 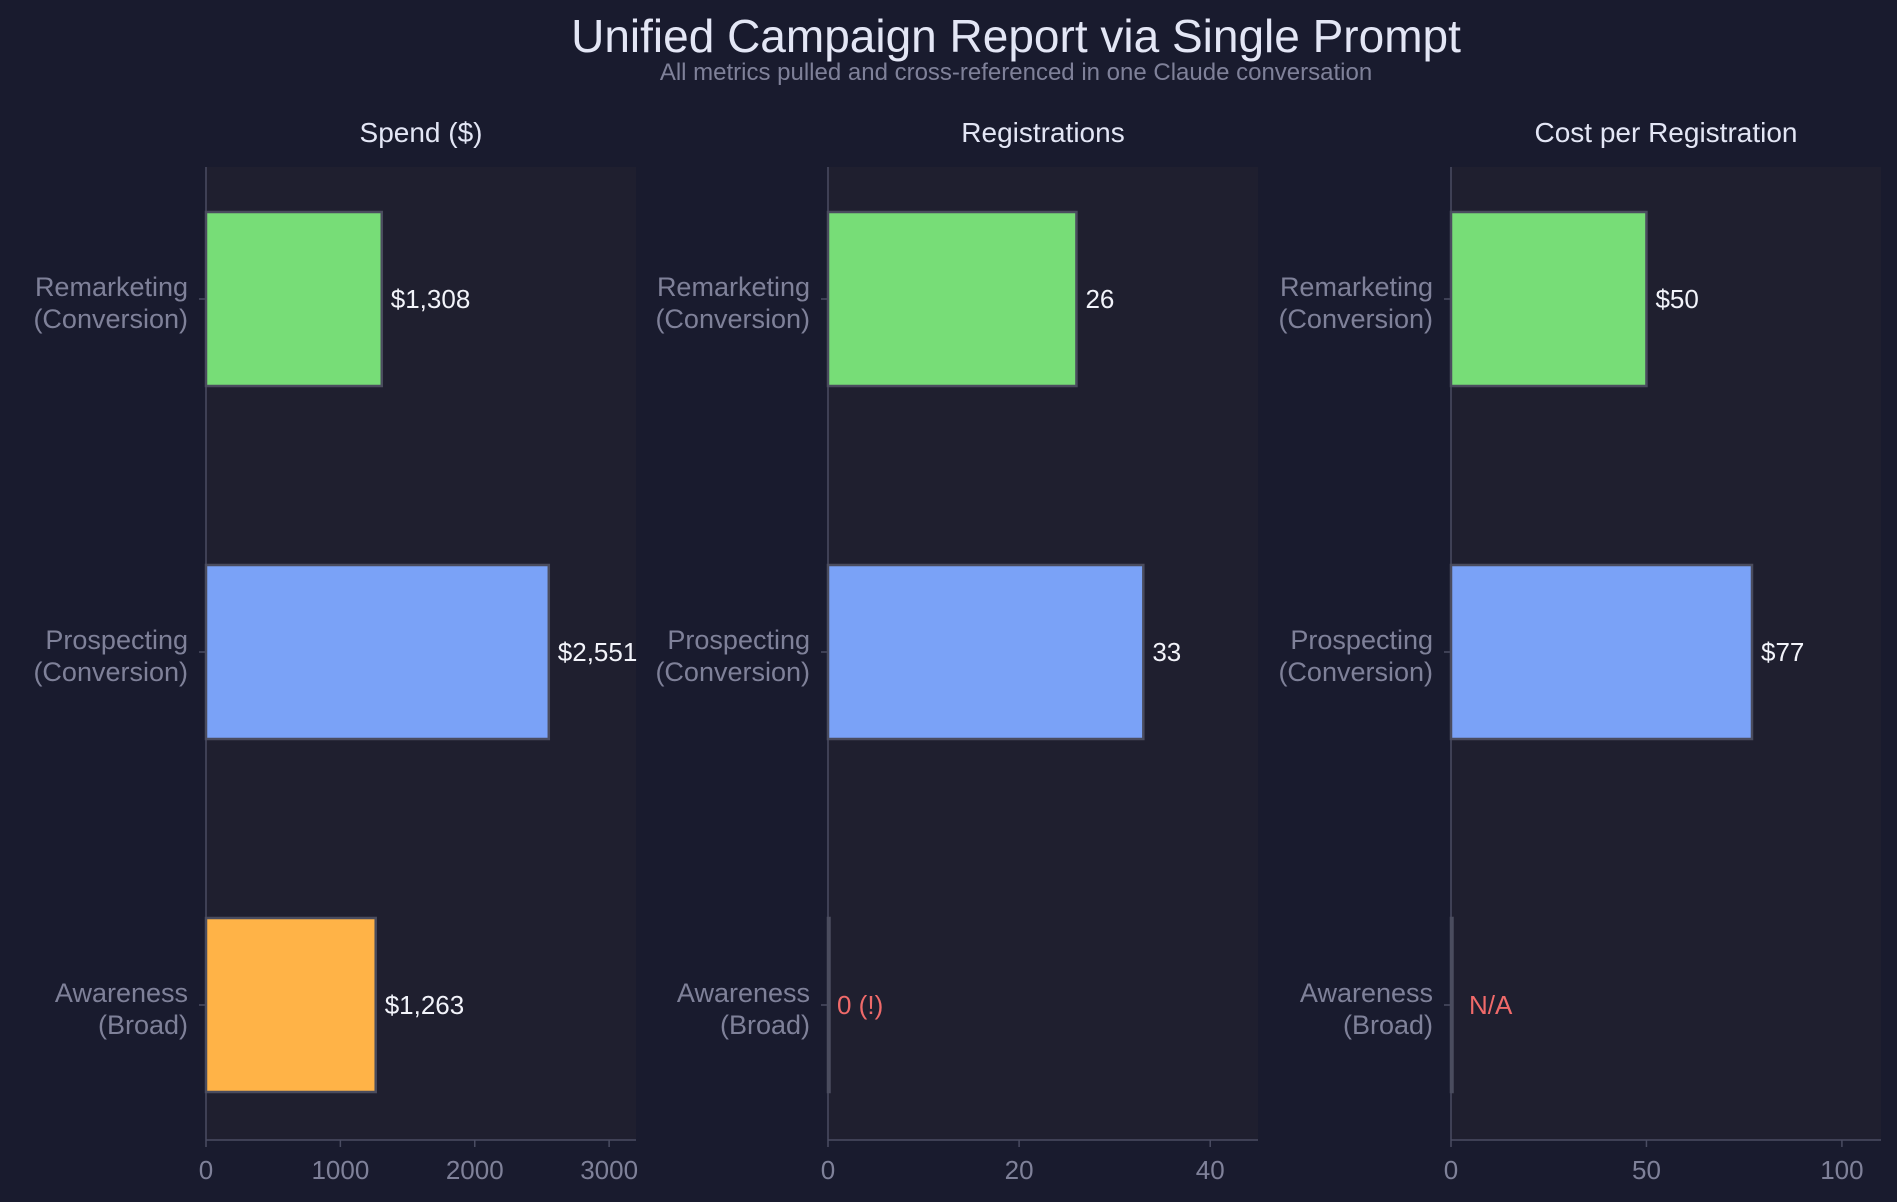 What do you see at coordinates (475, 1170) in the screenshot?
I see `x-tick-label: 2000` at bounding box center [475, 1170].